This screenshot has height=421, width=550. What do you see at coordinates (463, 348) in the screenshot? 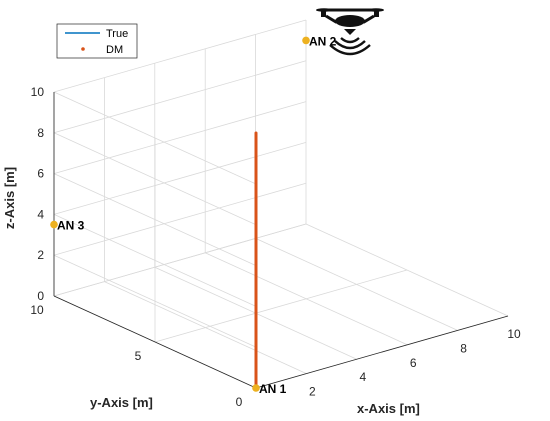
I see `x-tick-label: 8` at bounding box center [463, 348].